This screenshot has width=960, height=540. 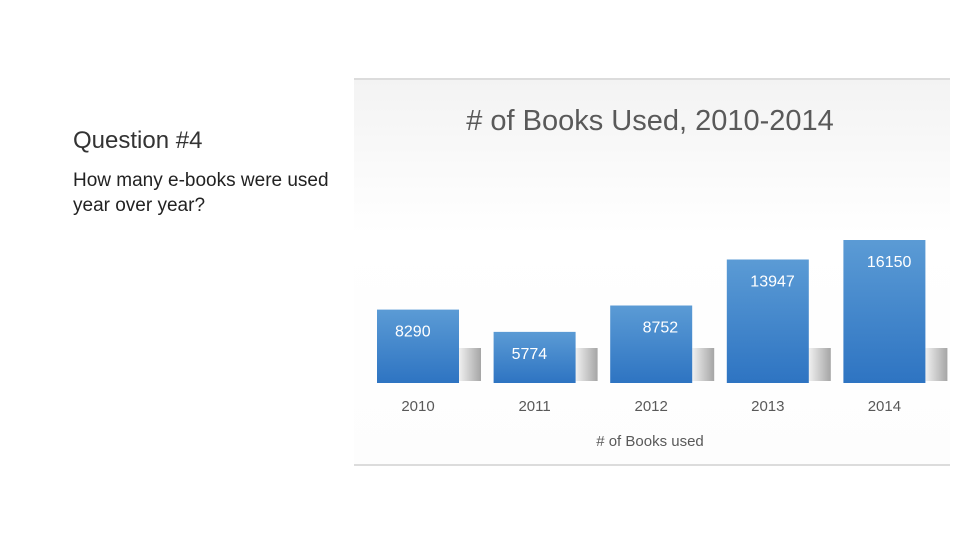 What do you see at coordinates (772, 282) in the screenshot?
I see `data-label-2013: 13947` at bounding box center [772, 282].